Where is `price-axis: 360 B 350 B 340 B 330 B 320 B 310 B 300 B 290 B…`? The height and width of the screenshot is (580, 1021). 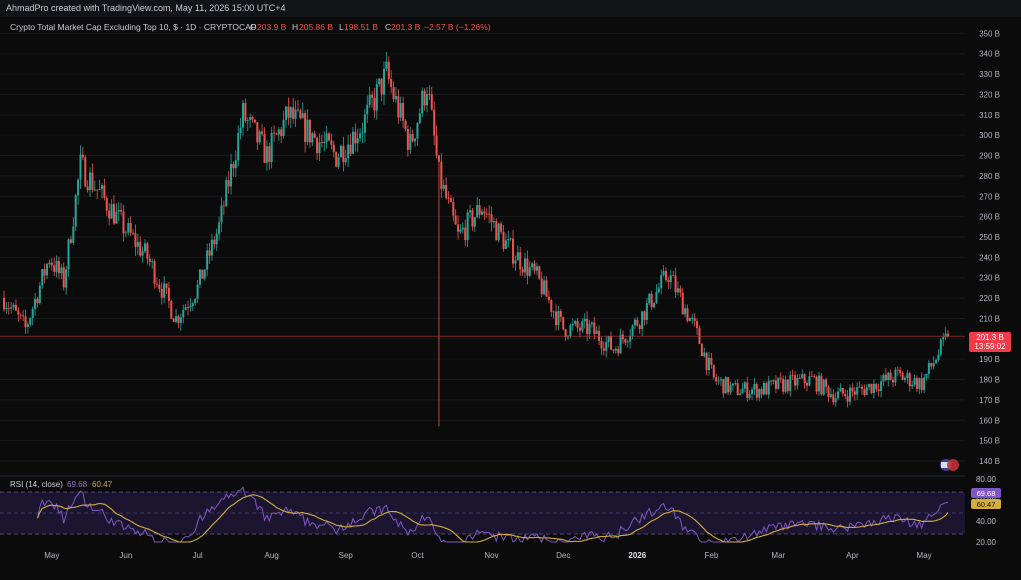 price-axis: 360 B 350 B 340 B 330 B 320 B 310 B 300 B 290 B… is located at coordinates (989, 241).